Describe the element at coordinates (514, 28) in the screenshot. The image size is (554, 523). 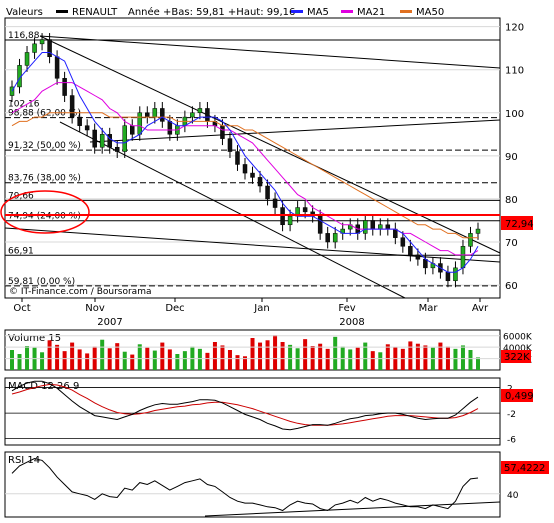
I see `price-tick-label: 120` at that location.